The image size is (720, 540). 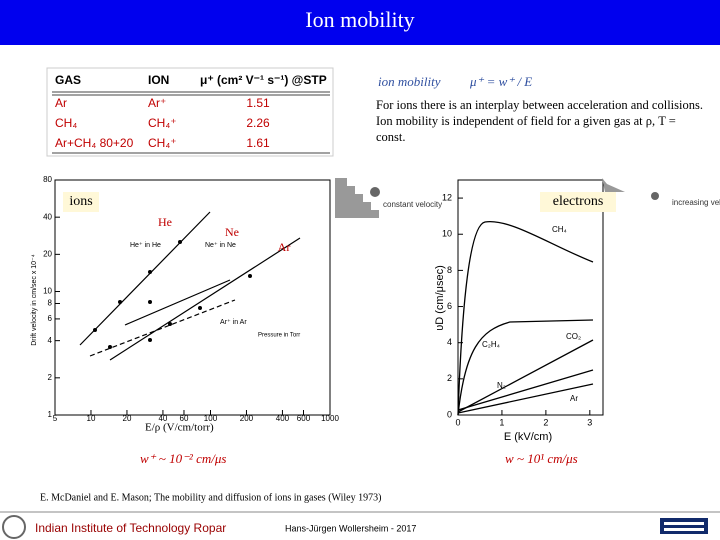 I want to click on x-tick-label: 10, so click(x=91, y=418).